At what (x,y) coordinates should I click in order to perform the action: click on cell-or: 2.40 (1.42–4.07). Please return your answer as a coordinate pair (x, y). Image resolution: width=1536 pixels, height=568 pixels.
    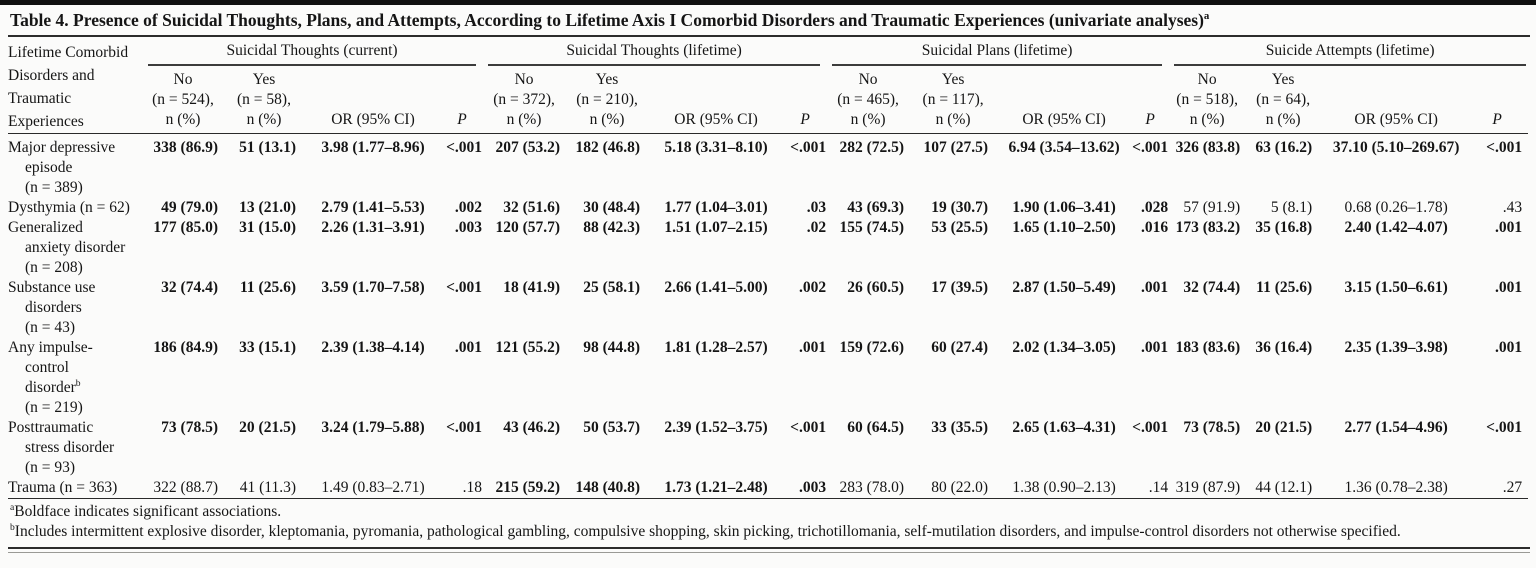
    Looking at the image, I should click on (1396, 227).